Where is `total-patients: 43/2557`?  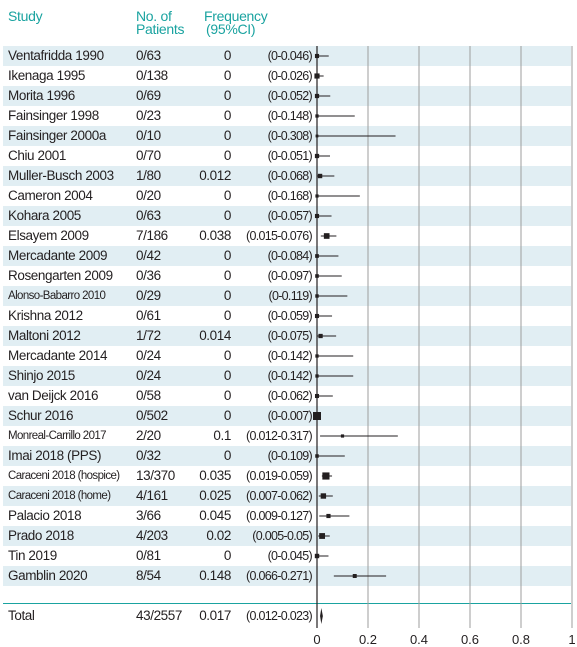
total-patients: 43/2557 is located at coordinates (159, 615).